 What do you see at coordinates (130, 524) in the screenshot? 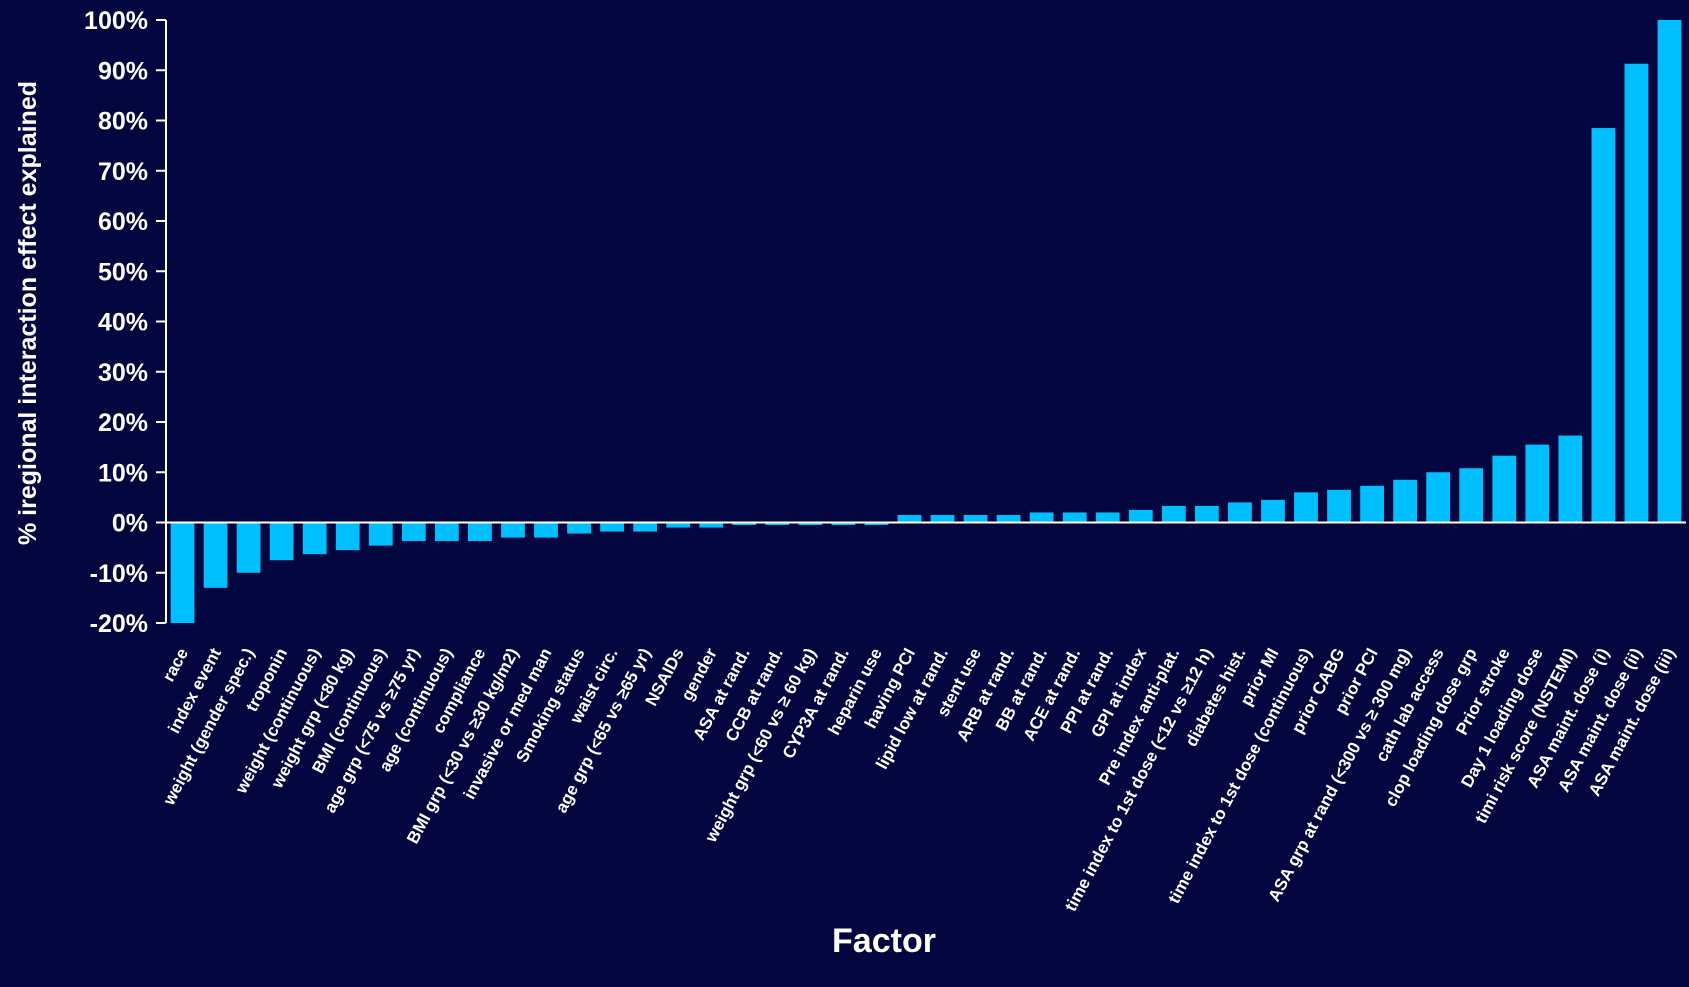
I see `y-tick-label-2: 0%` at bounding box center [130, 524].